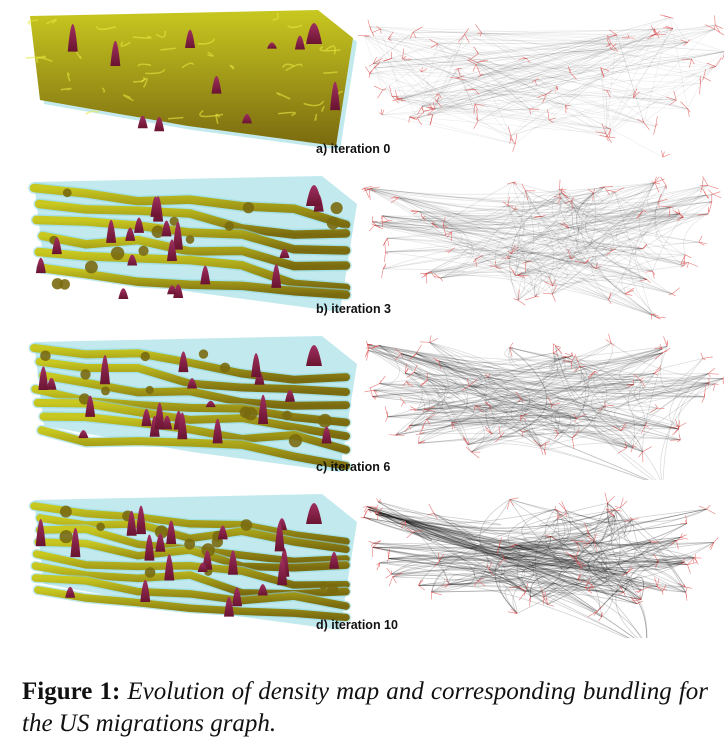 This screenshot has width=726, height=754. I want to click on iteration-label-a: a) iteration 0, so click(353, 149).